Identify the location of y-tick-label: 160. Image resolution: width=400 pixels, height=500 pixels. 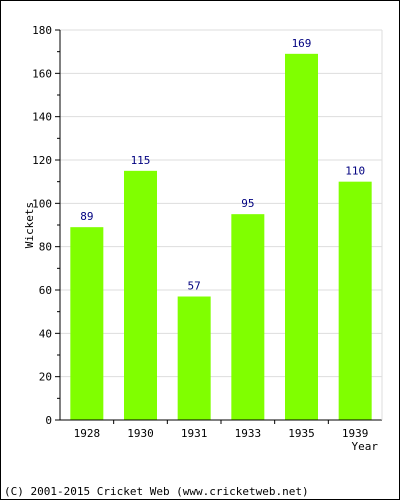
(42, 73).